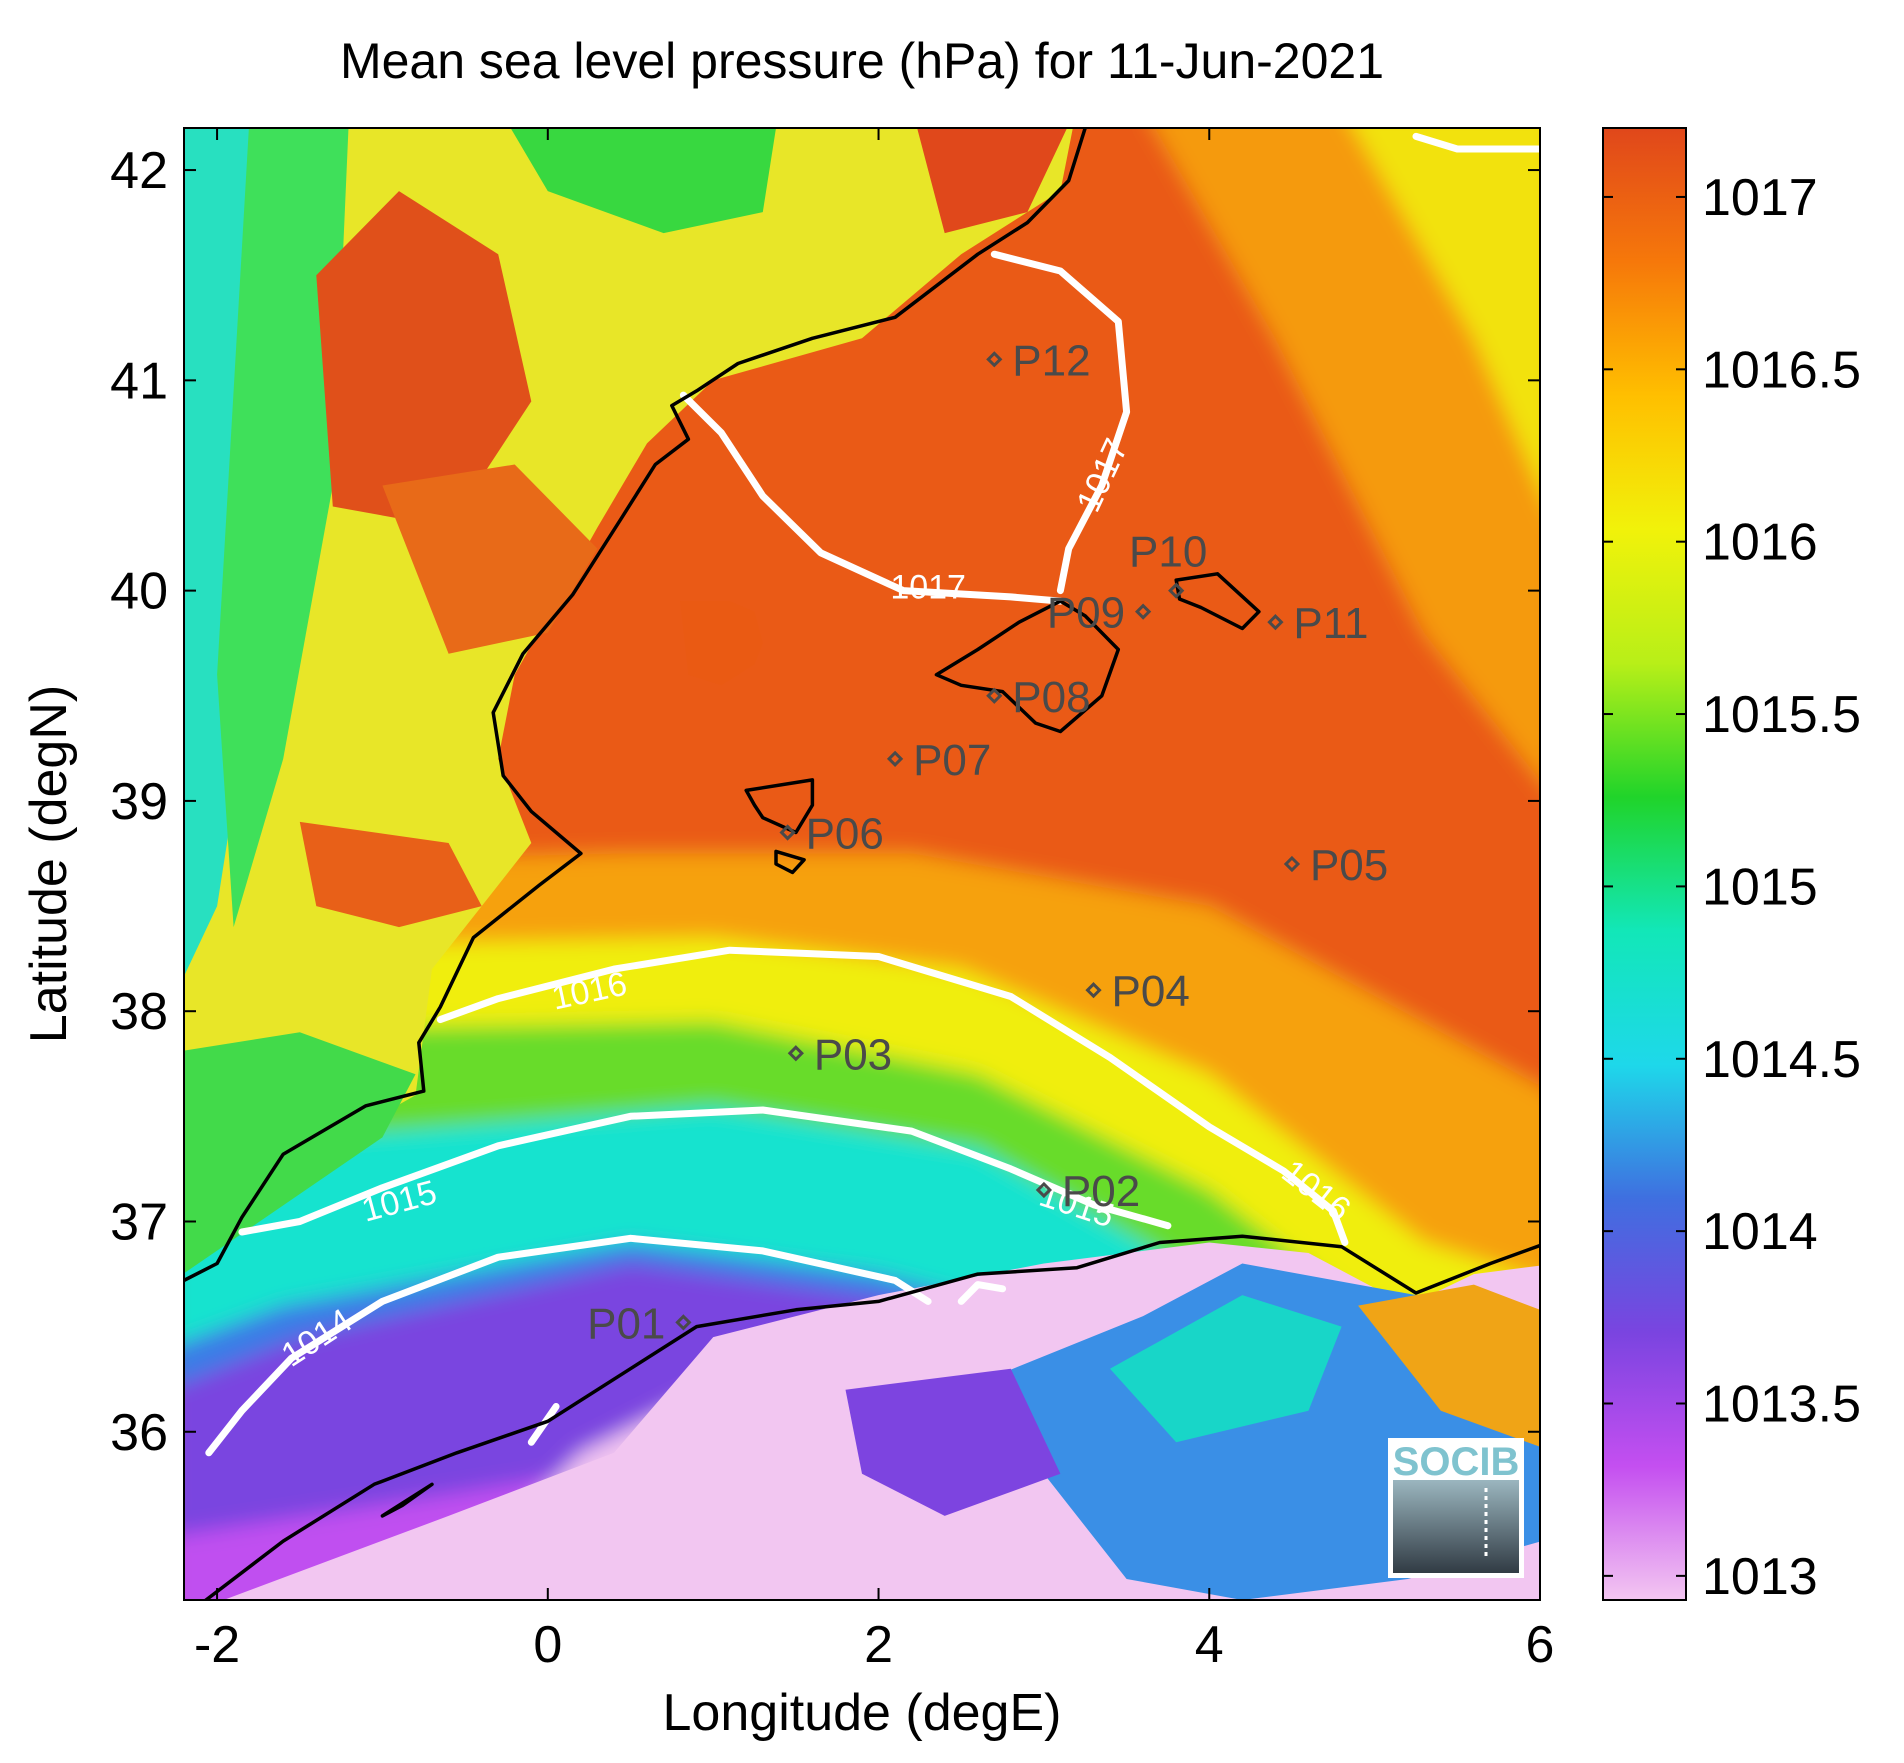  I want to click on coast-menorca, so click(1217, 601).